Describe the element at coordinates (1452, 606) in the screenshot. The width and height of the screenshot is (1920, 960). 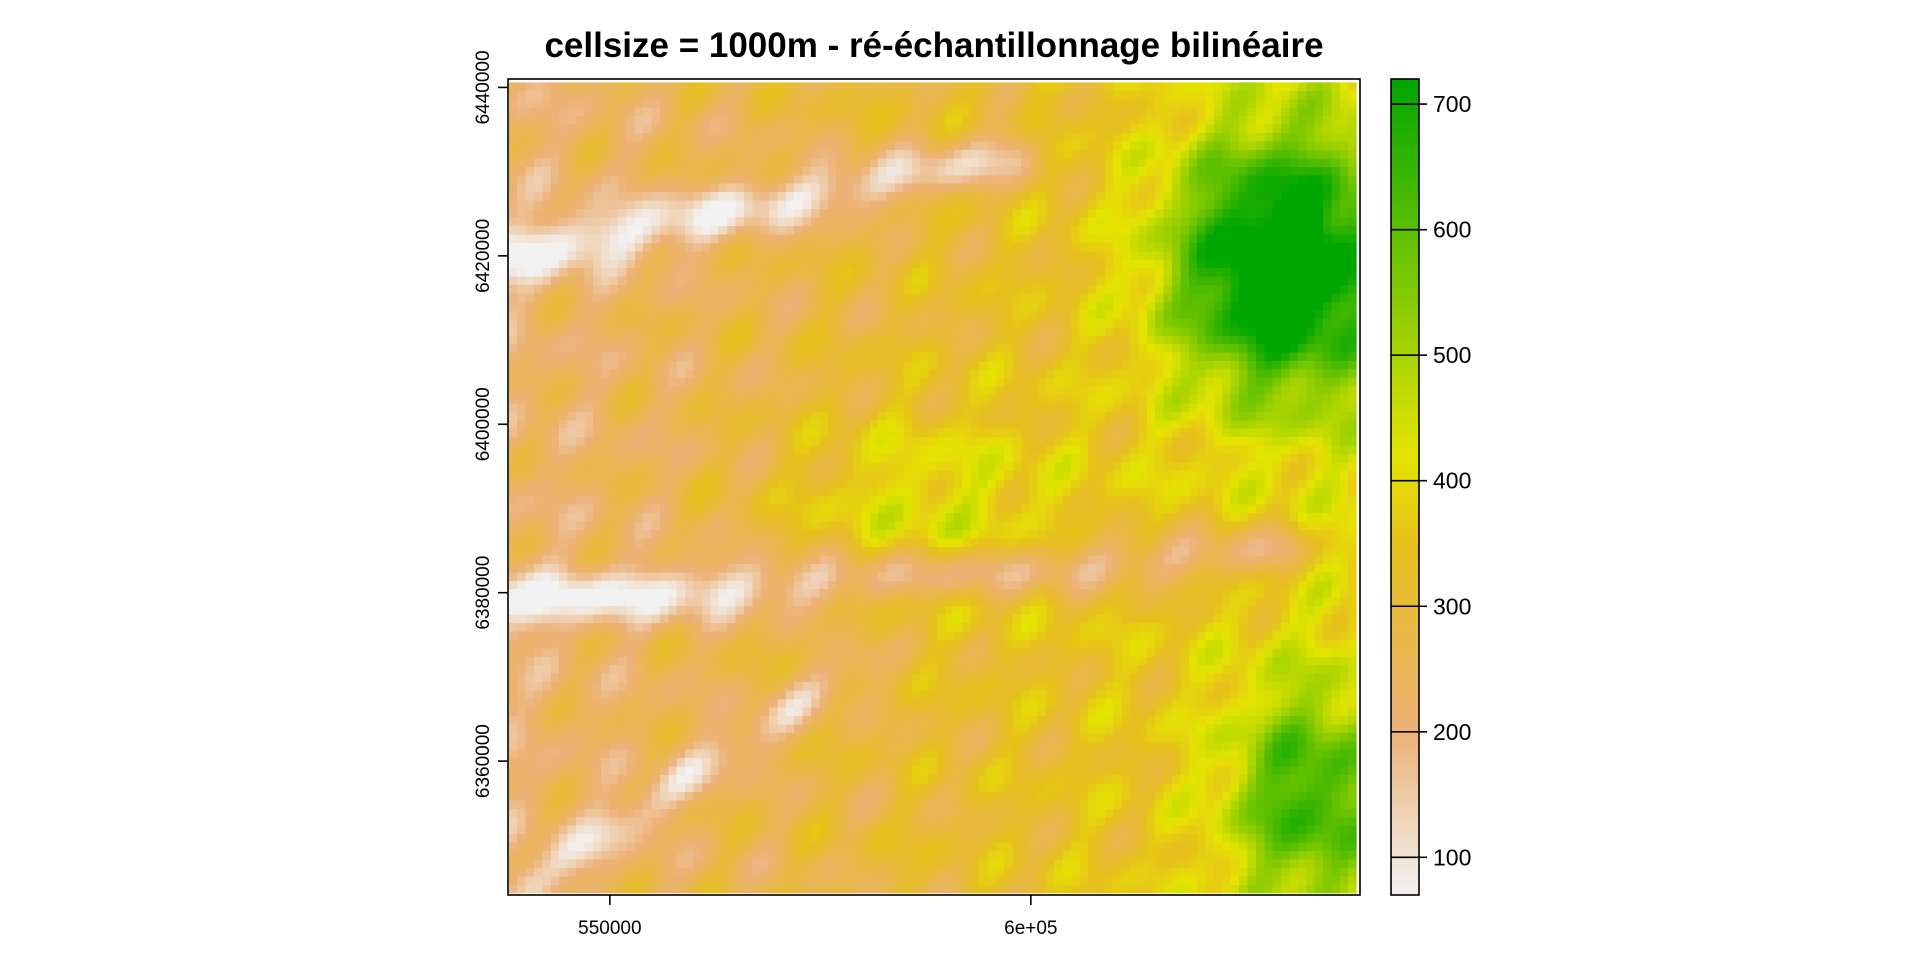
I see `legend-tick-label: 300` at that location.